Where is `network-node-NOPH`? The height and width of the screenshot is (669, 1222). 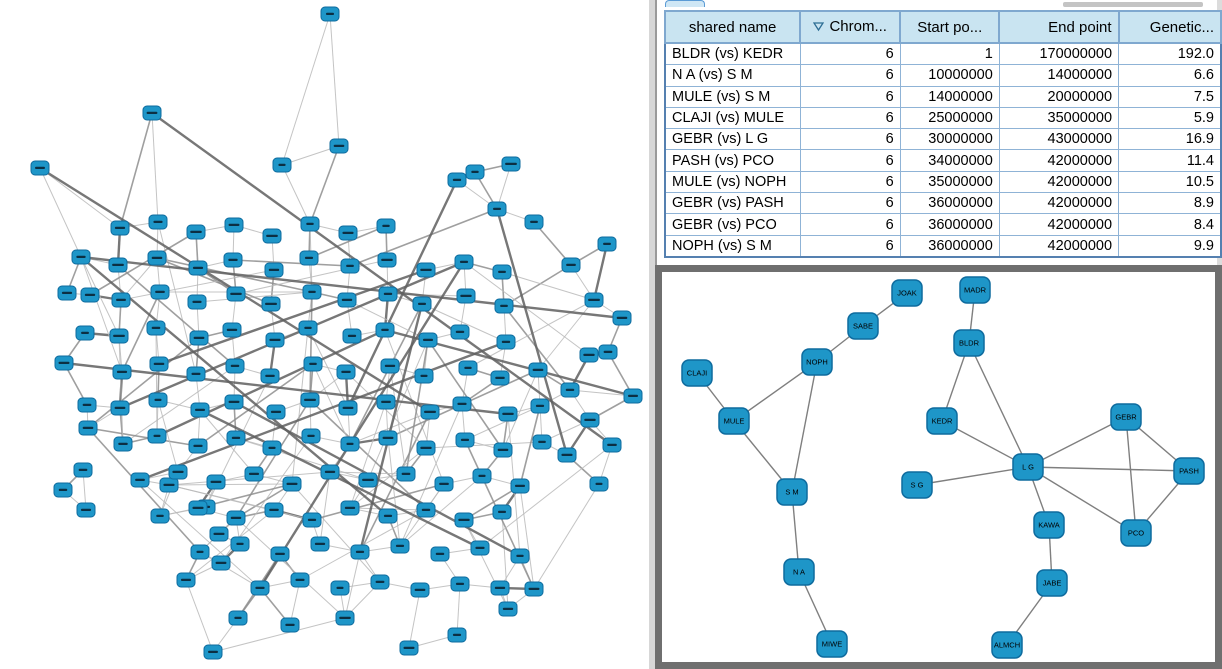
network-node-NOPH is located at coordinates (817, 362).